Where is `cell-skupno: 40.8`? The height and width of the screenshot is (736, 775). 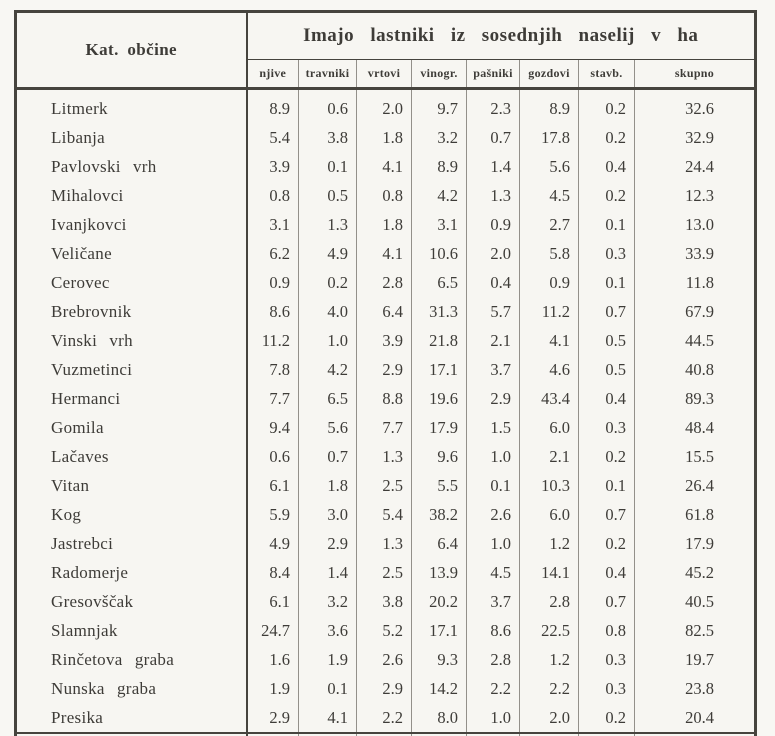
cell-skupno: 40.8 is located at coordinates (699, 369).